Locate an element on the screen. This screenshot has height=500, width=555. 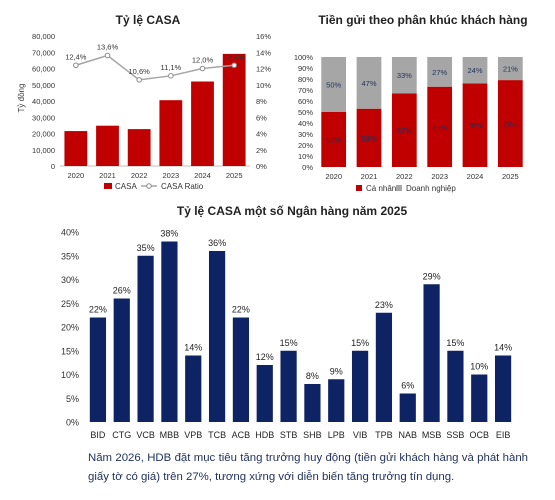
casa-ratio-label: 11,1% is located at coordinates (170, 67).